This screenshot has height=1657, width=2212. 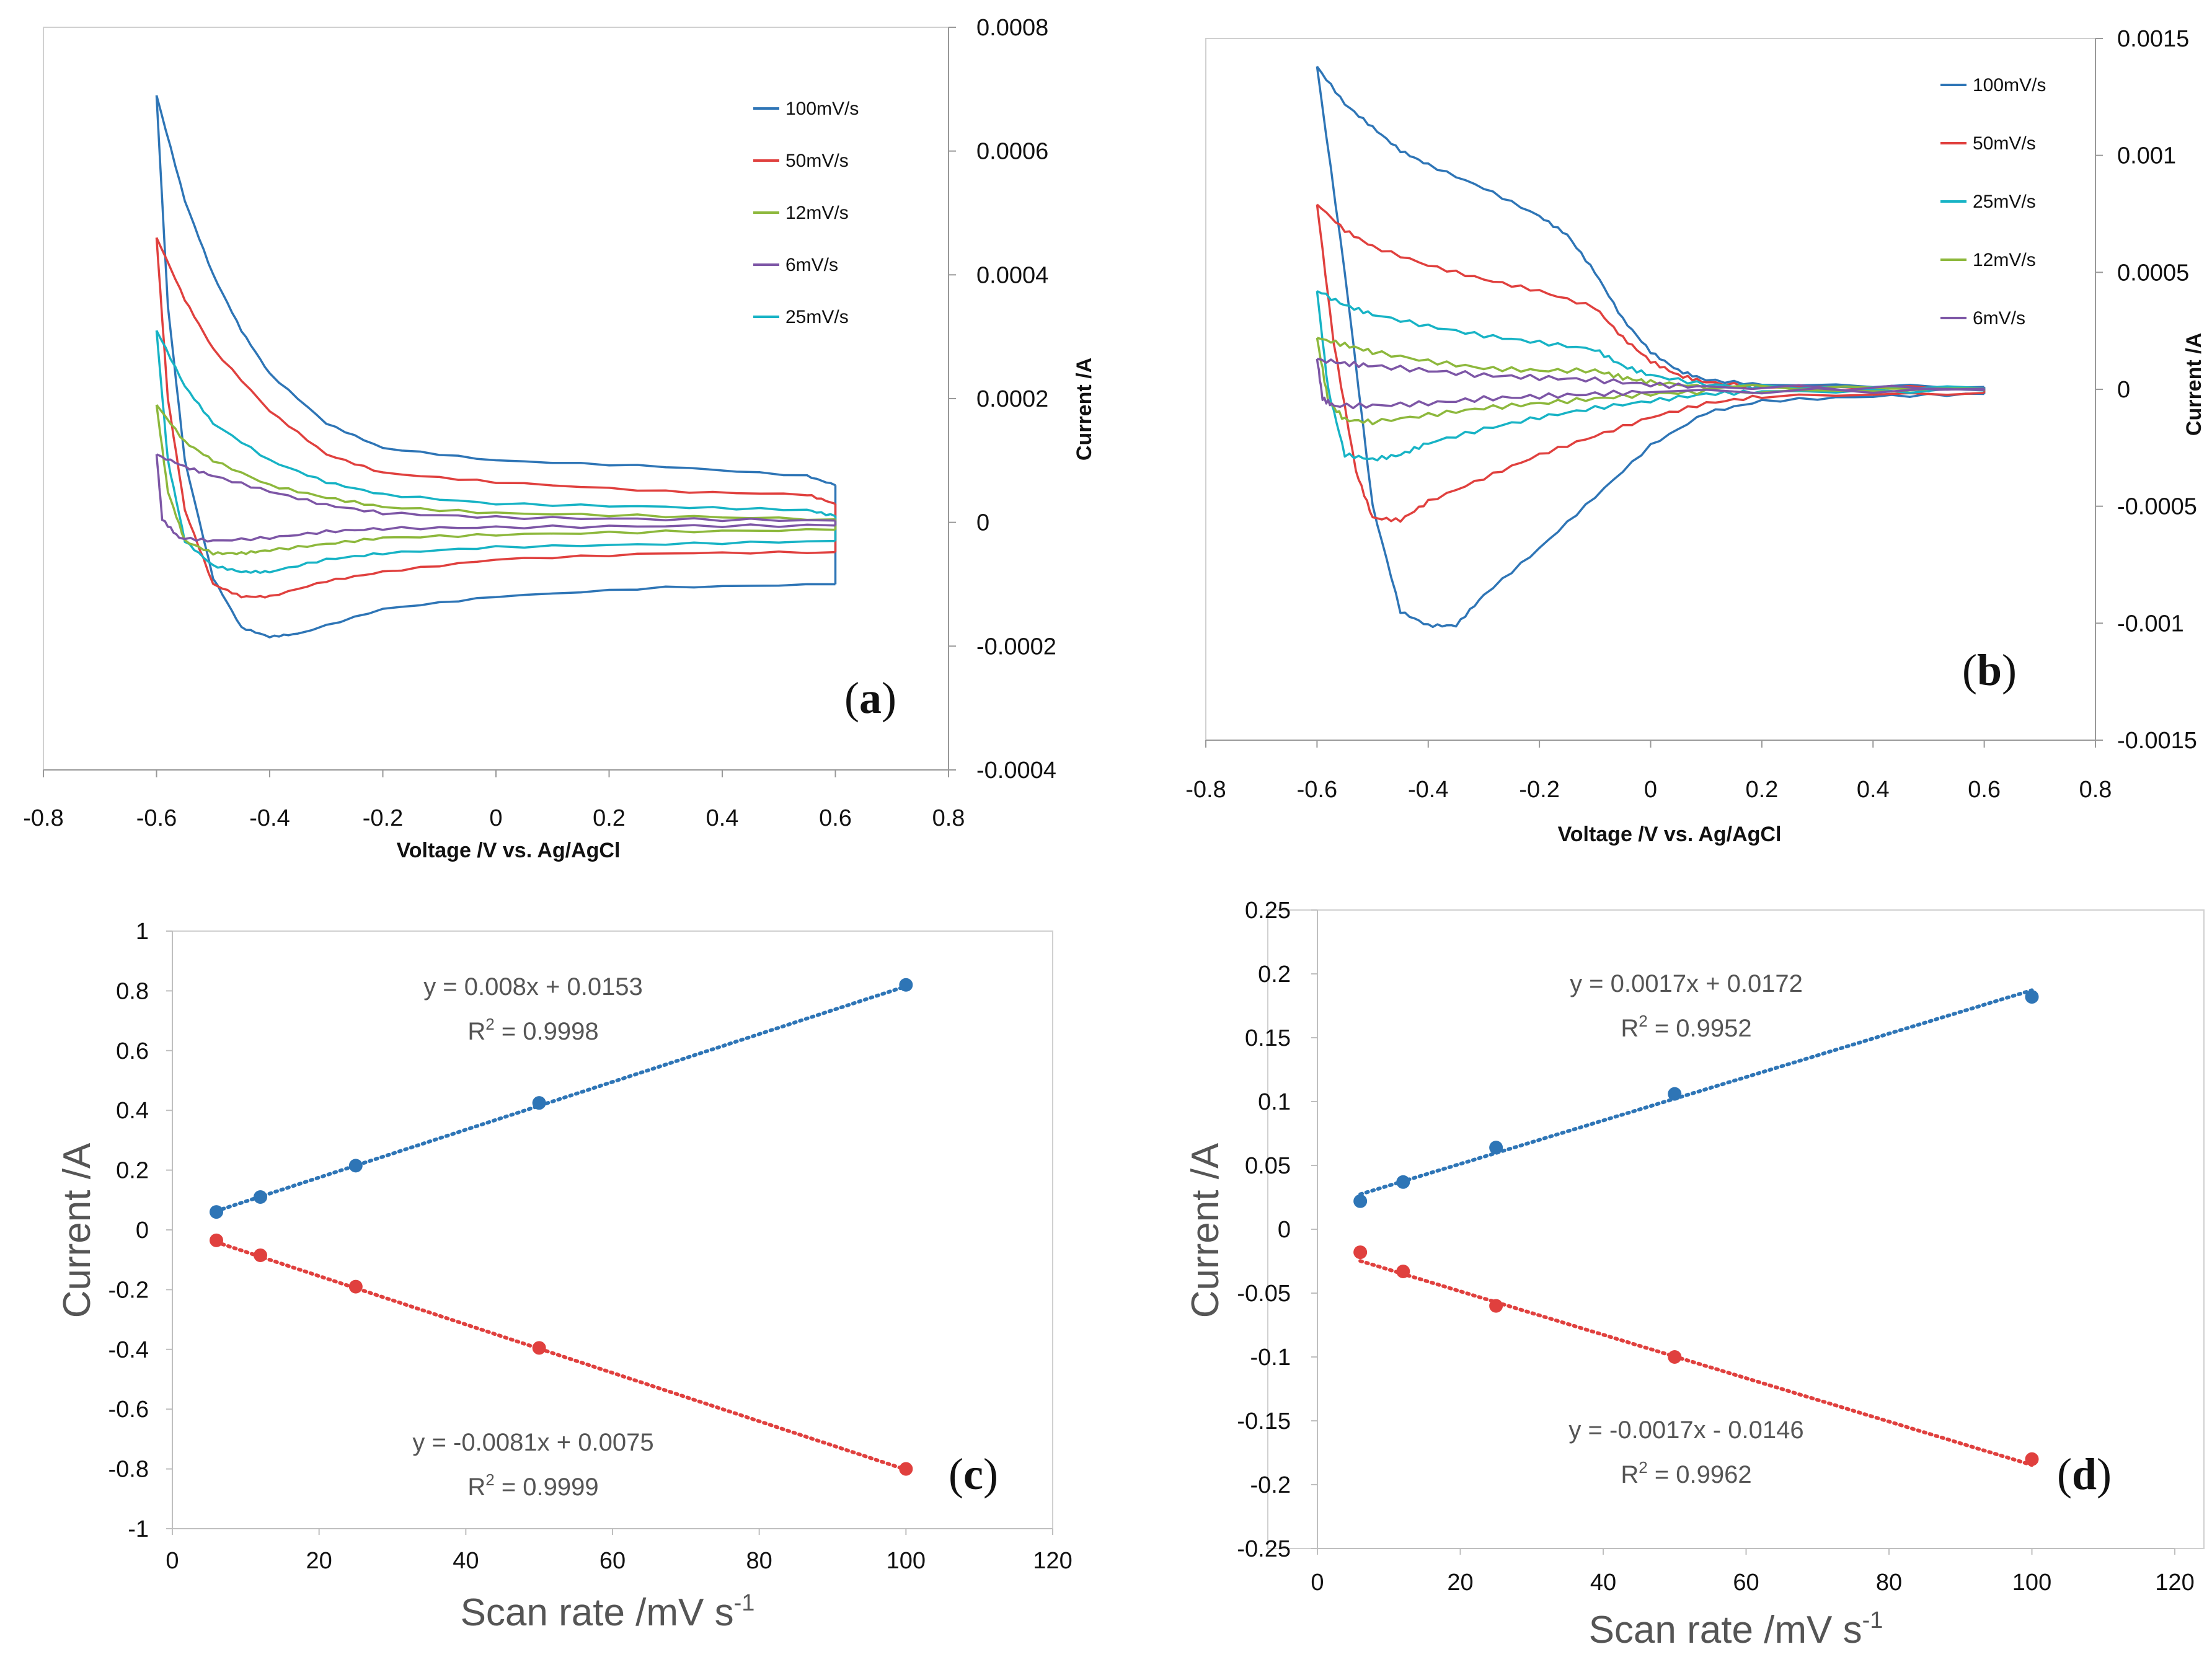 I want to click on panel-d-x-axis-label: Scan rate /mV s-1, so click(x=1736, y=1629).